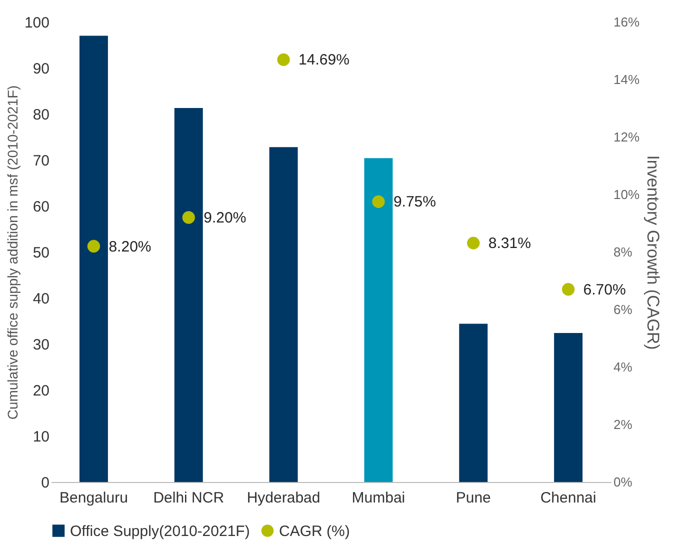  Describe the element at coordinates (41, 161) in the screenshot. I see `y-tick-label: 70` at that location.